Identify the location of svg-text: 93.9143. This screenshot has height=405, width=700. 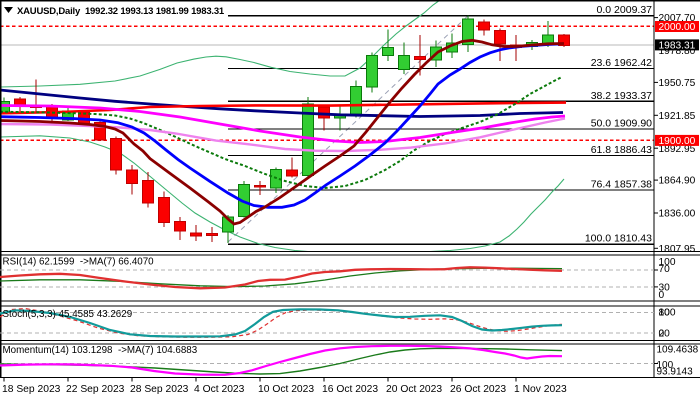
(675, 372).